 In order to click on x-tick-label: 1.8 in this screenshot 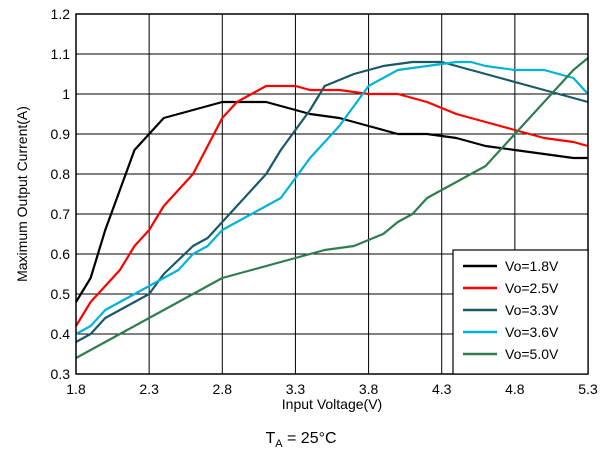, I will do `click(76, 389)`.